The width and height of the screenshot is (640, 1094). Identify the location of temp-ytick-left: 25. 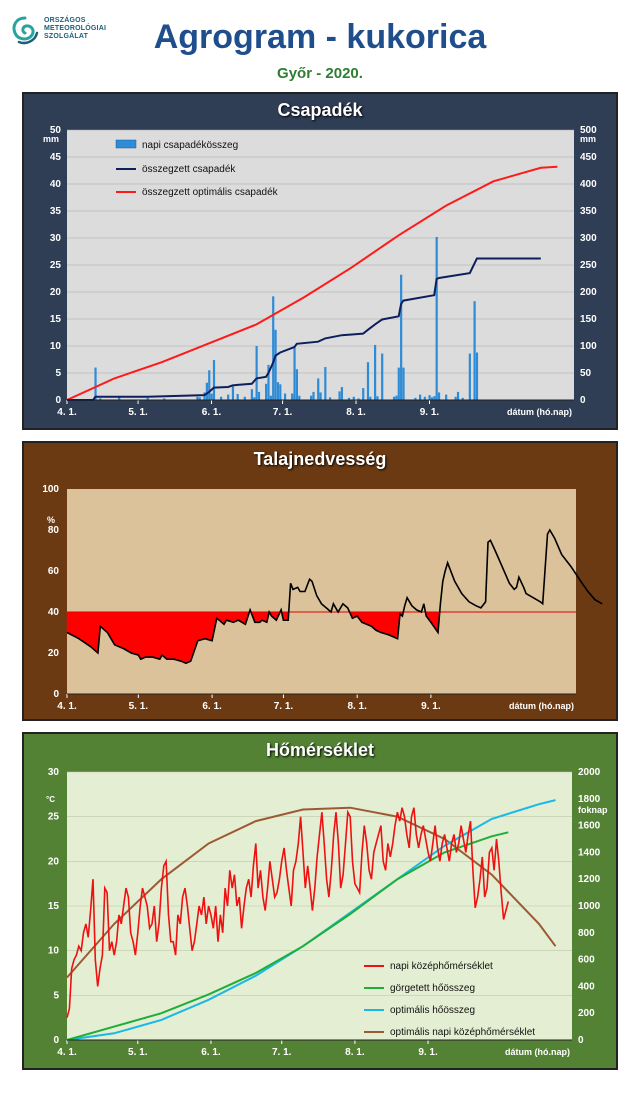
(54, 817).